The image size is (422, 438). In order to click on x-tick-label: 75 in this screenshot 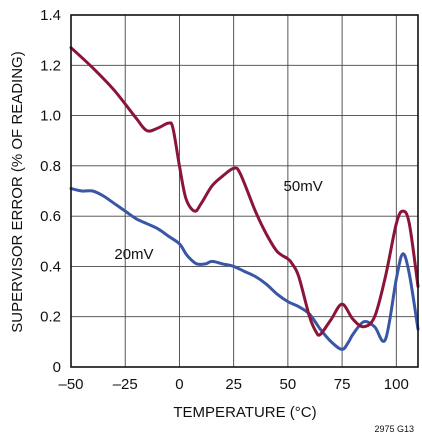, I will do `click(342, 384)`.